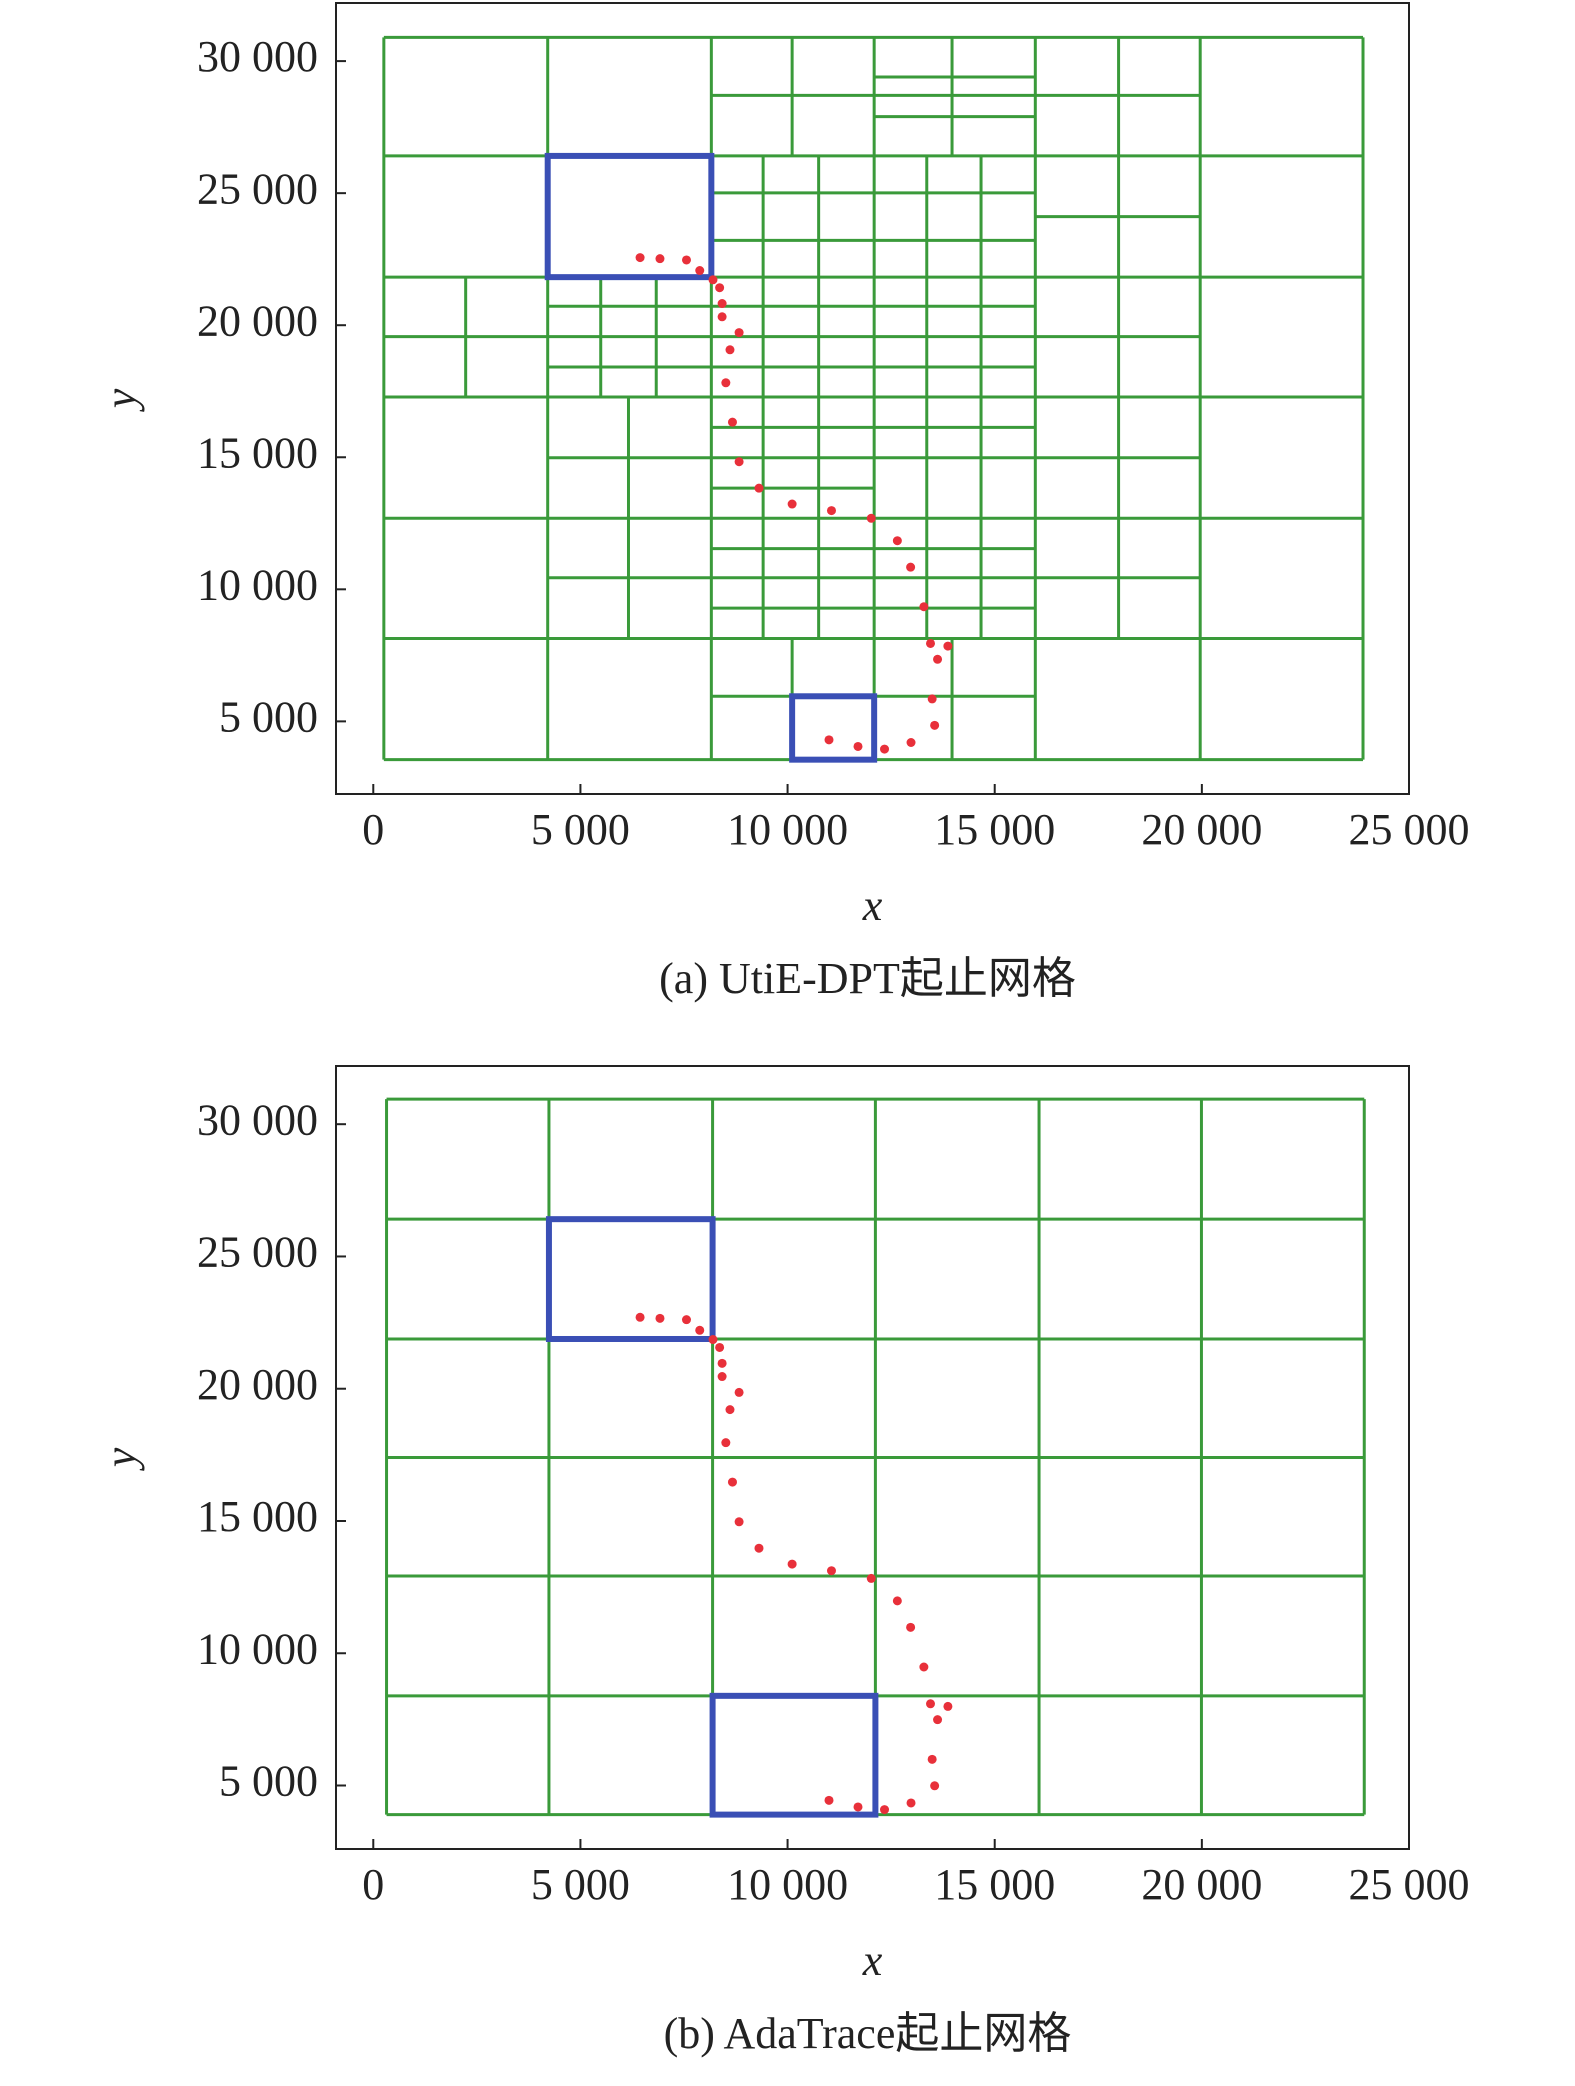  What do you see at coordinates (867, 978) in the screenshot?
I see `caption: (a) UtiE-DPT起止网格` at bounding box center [867, 978].